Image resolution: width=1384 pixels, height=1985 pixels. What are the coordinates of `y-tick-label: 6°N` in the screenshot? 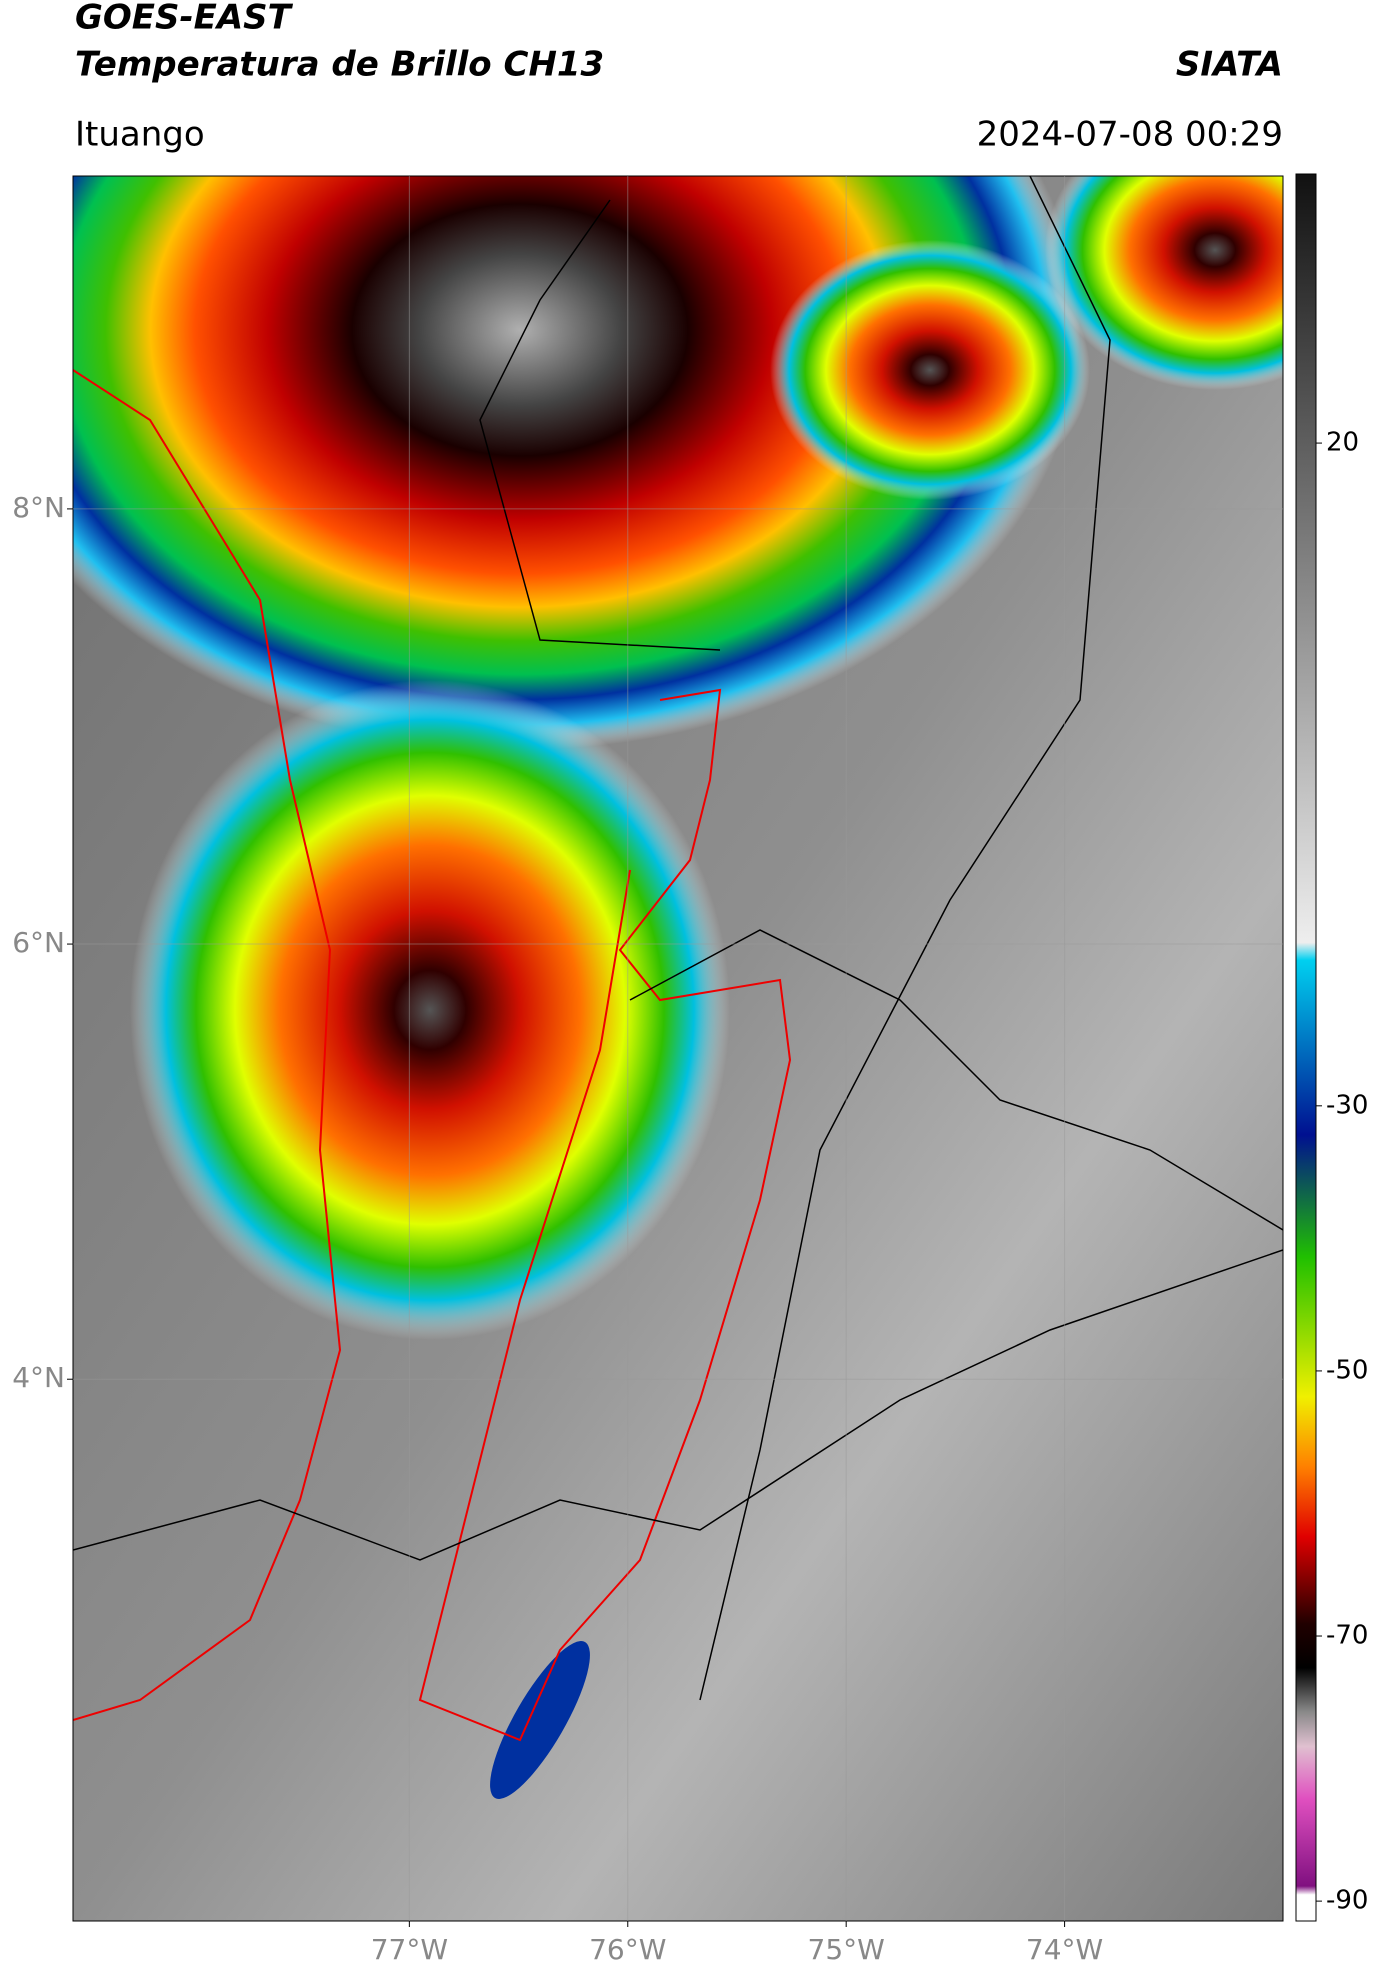 It's located at (38, 942).